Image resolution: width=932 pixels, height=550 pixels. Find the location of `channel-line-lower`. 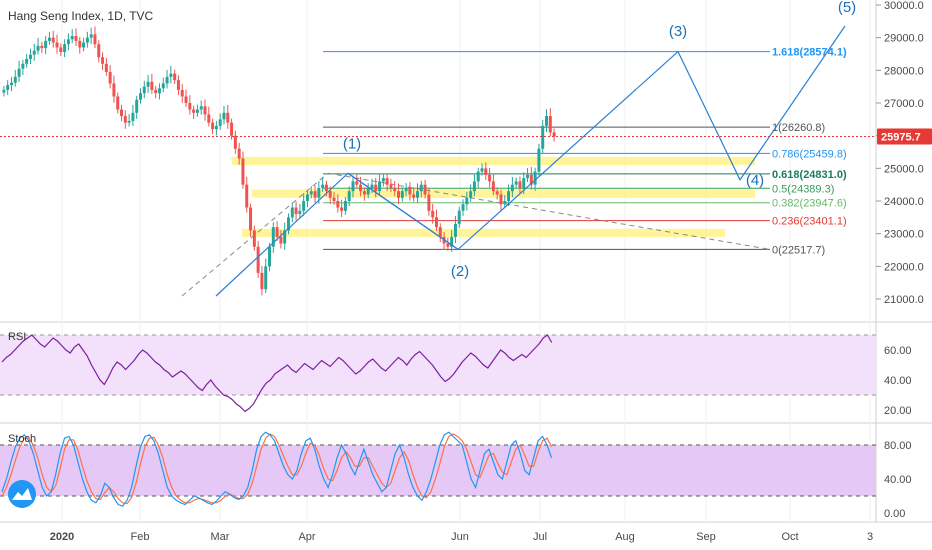

channel-line-lower is located at coordinates (255, 234).